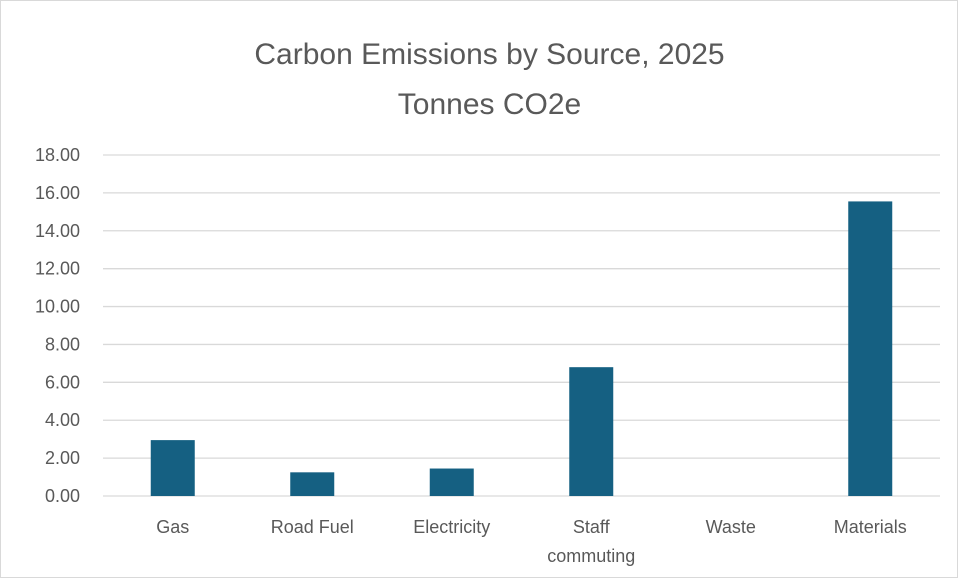  I want to click on y-tick-label: 2.00, so click(62, 458).